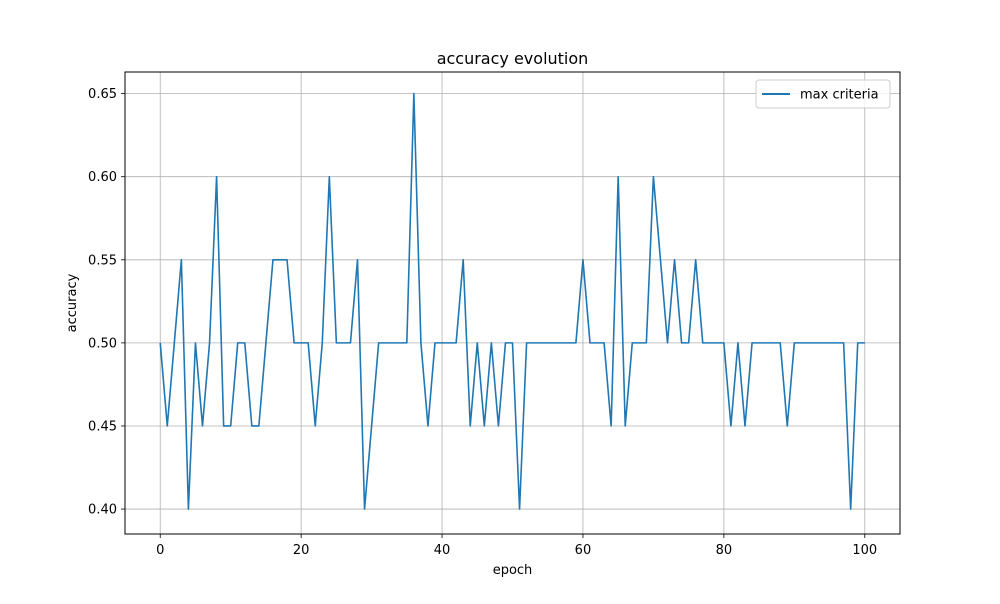 The image size is (1000, 604). What do you see at coordinates (72, 302) in the screenshot?
I see `y-axis-label: accuracy` at bounding box center [72, 302].